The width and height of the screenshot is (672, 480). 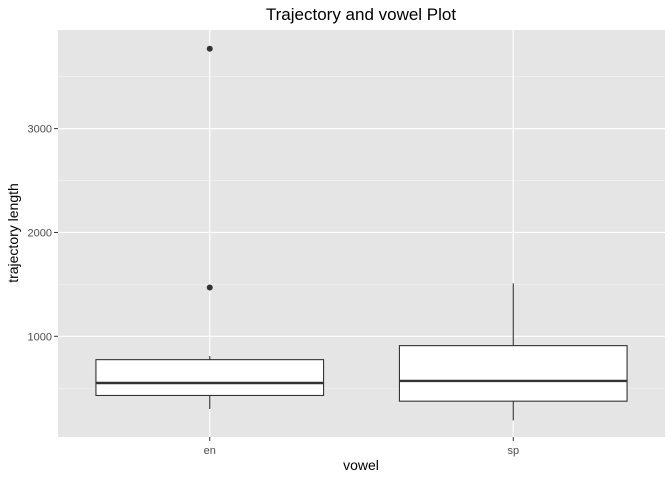 What do you see at coordinates (361, 447) in the screenshot?
I see `x-axis: en sp` at bounding box center [361, 447].